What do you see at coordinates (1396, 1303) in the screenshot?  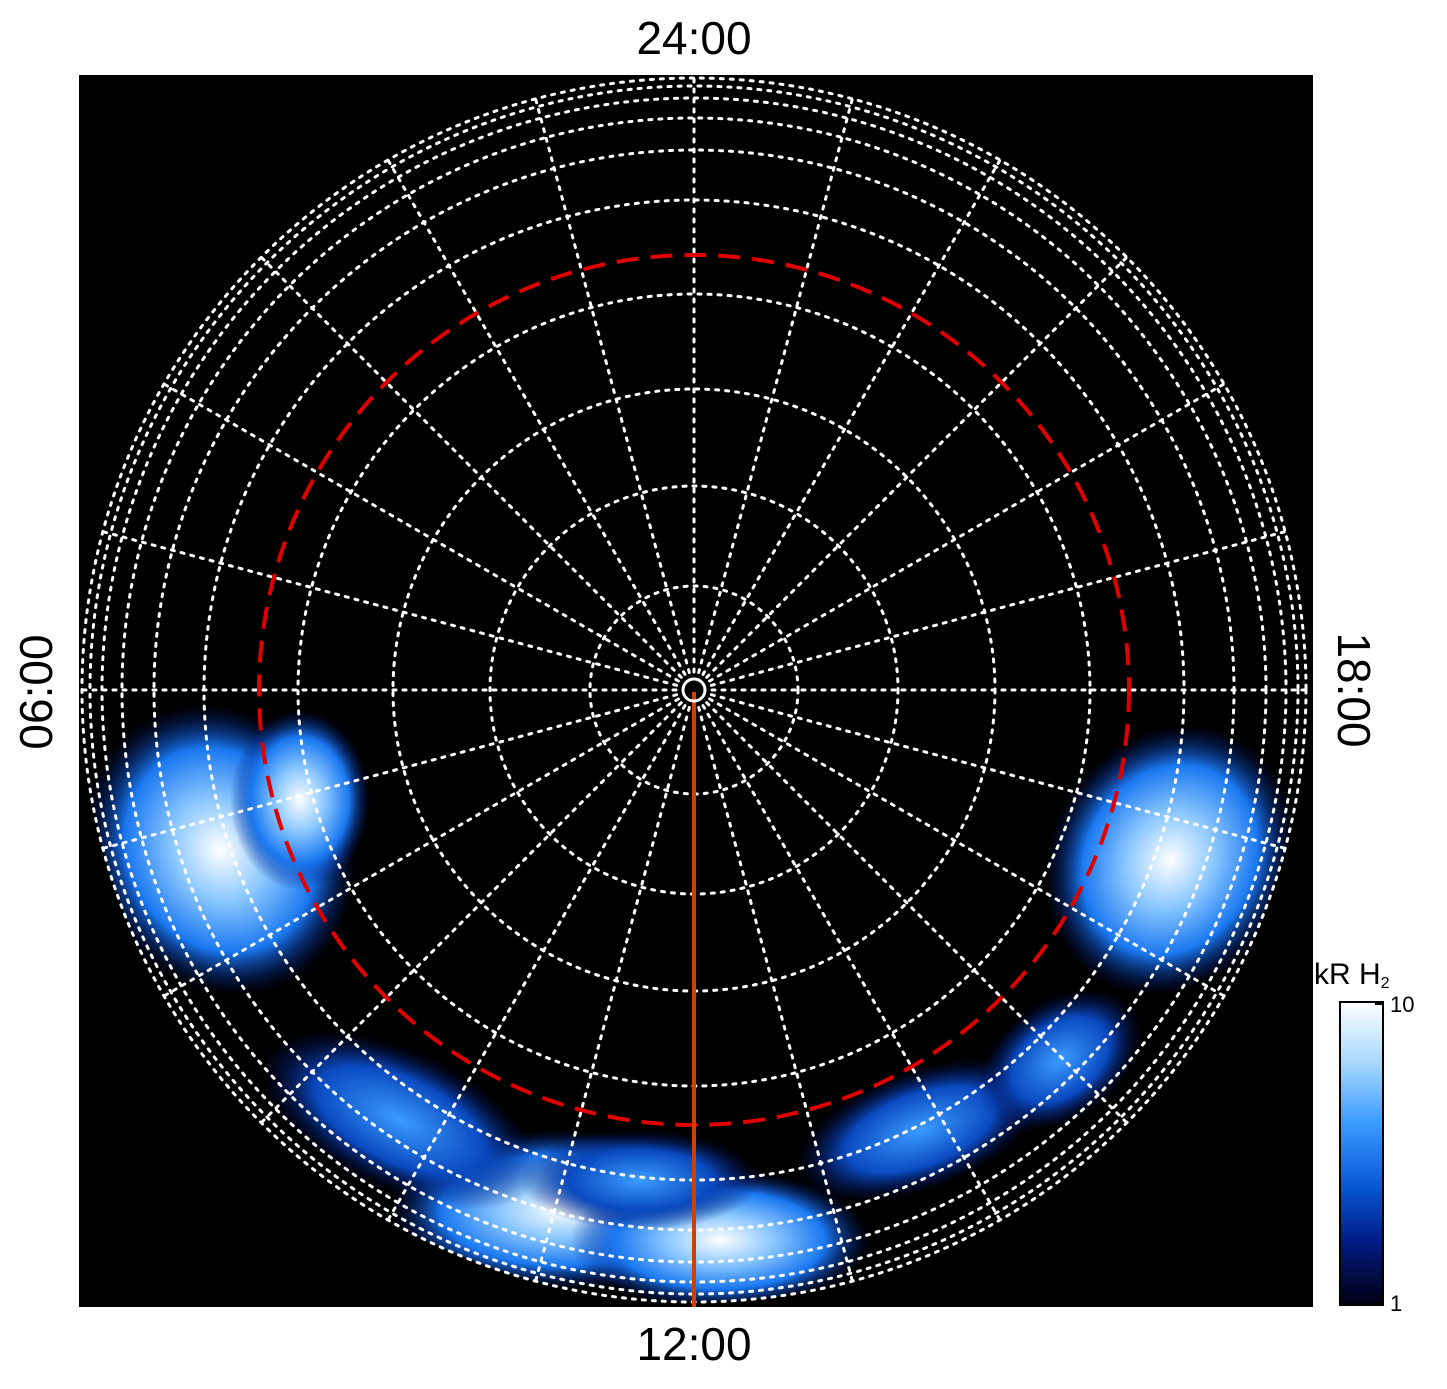 I see `colorbar-tick-label: 1` at bounding box center [1396, 1303].